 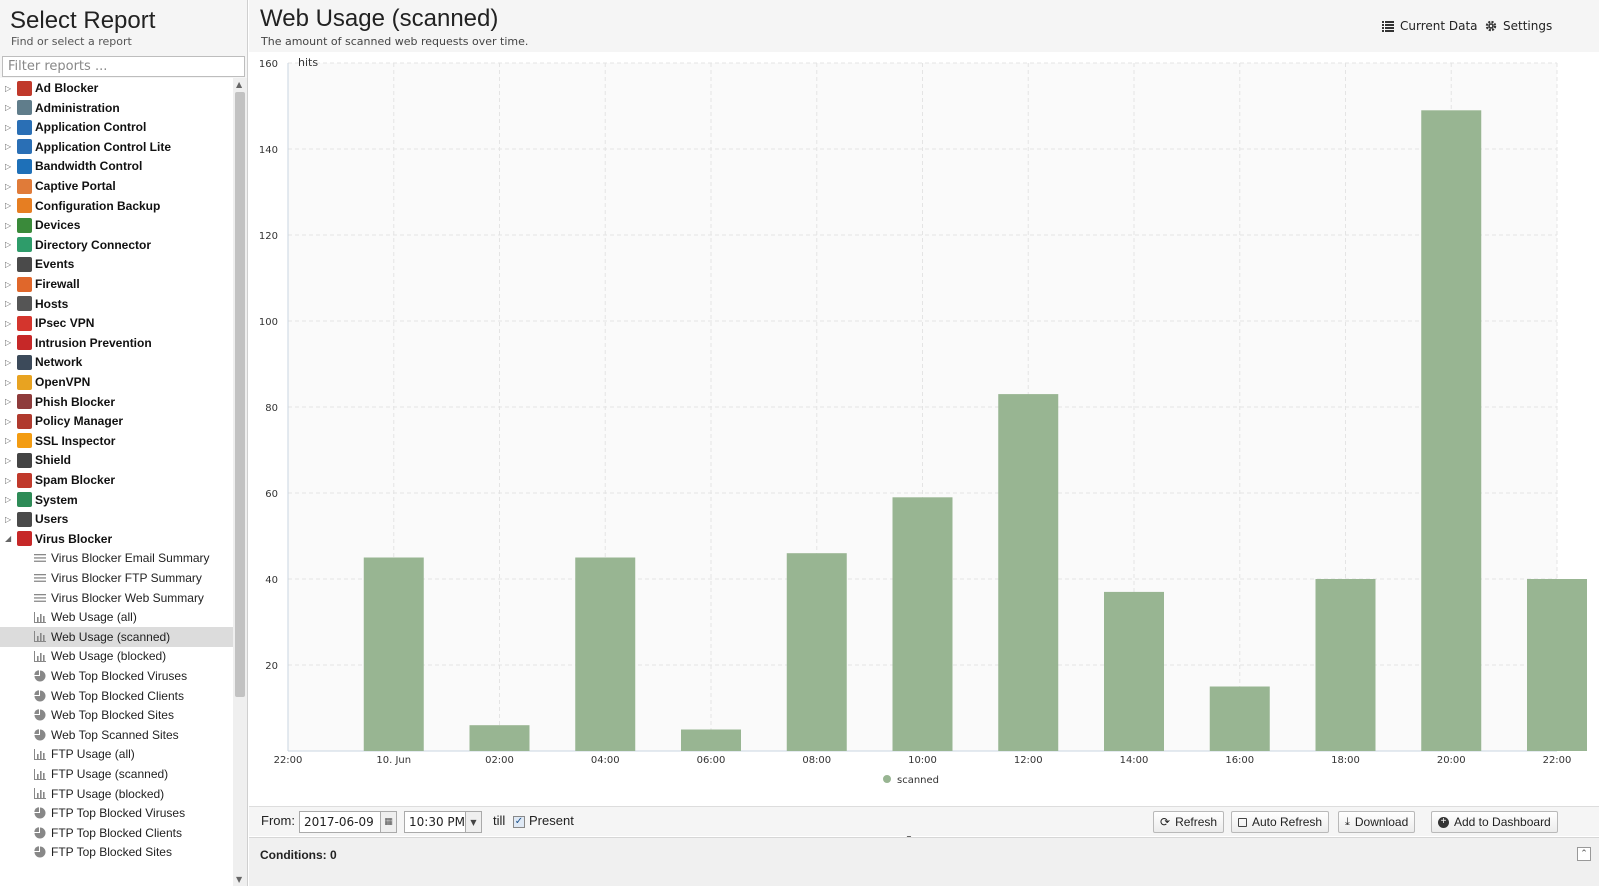 I want to click on scrollbar-thumb, so click(x=240, y=394).